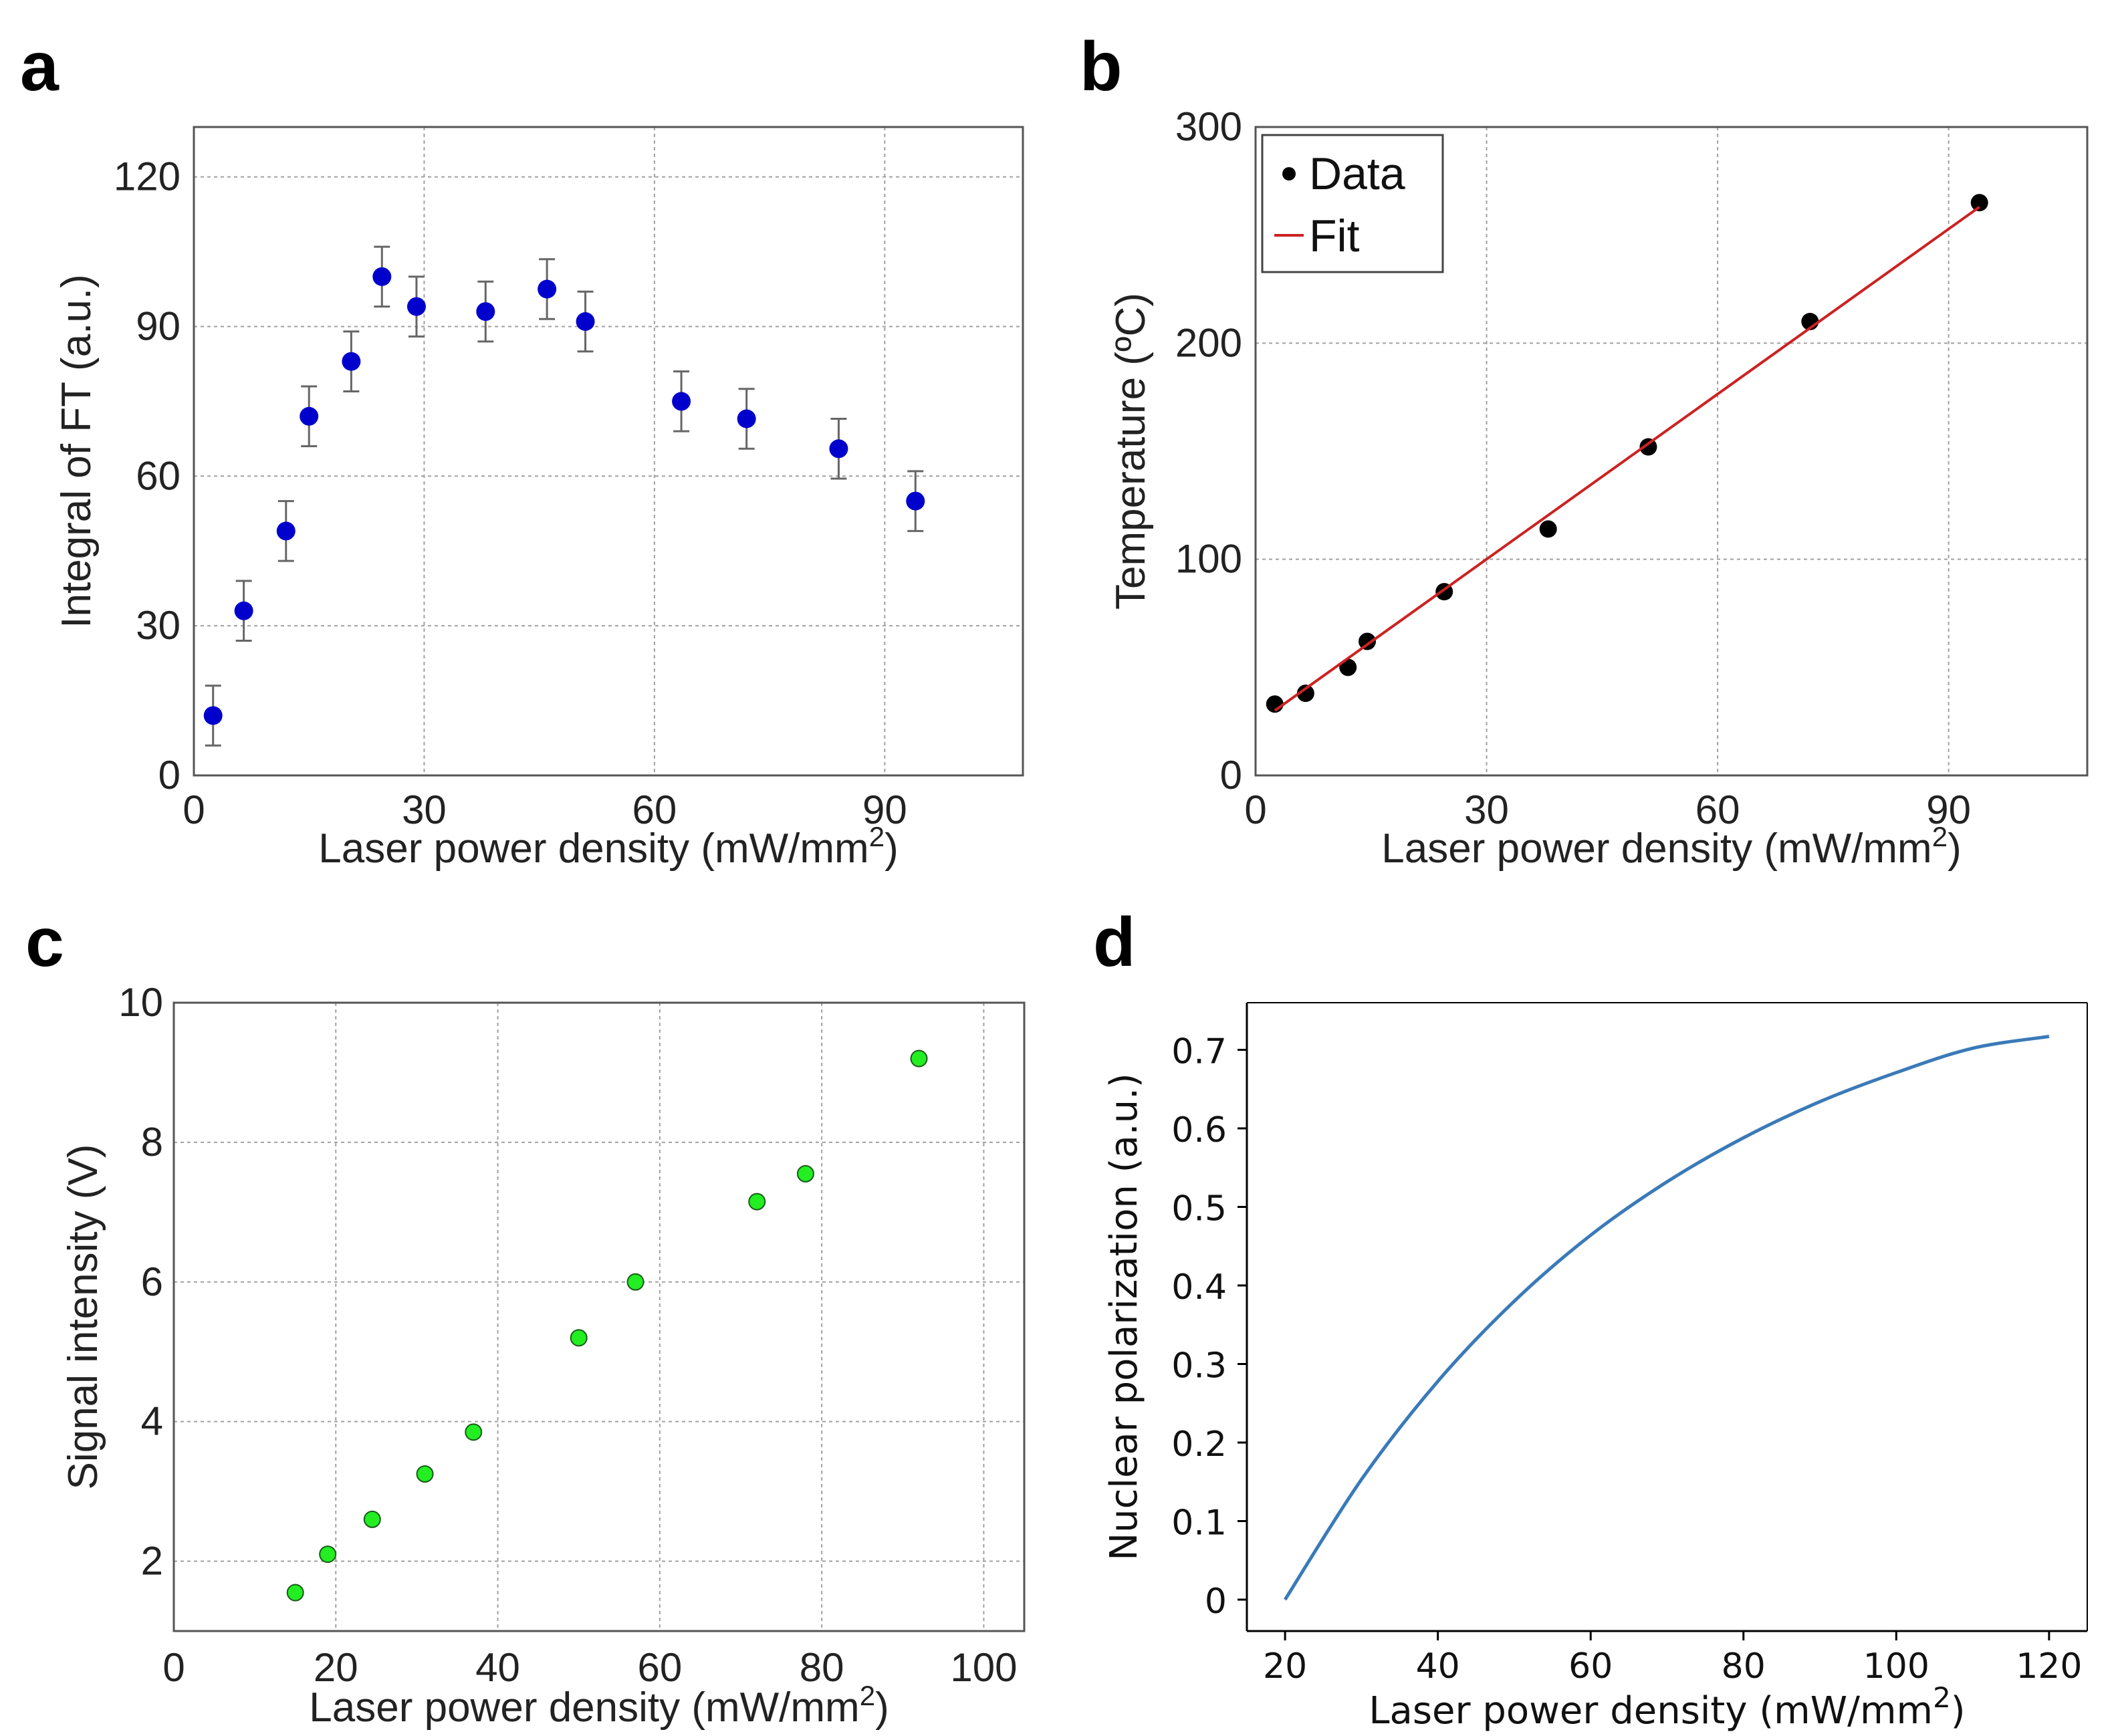 This screenshot has height=1736, width=2116. Describe the element at coordinates (1199, 1287) in the screenshot. I see `y-tick-label: 0.4` at that location.